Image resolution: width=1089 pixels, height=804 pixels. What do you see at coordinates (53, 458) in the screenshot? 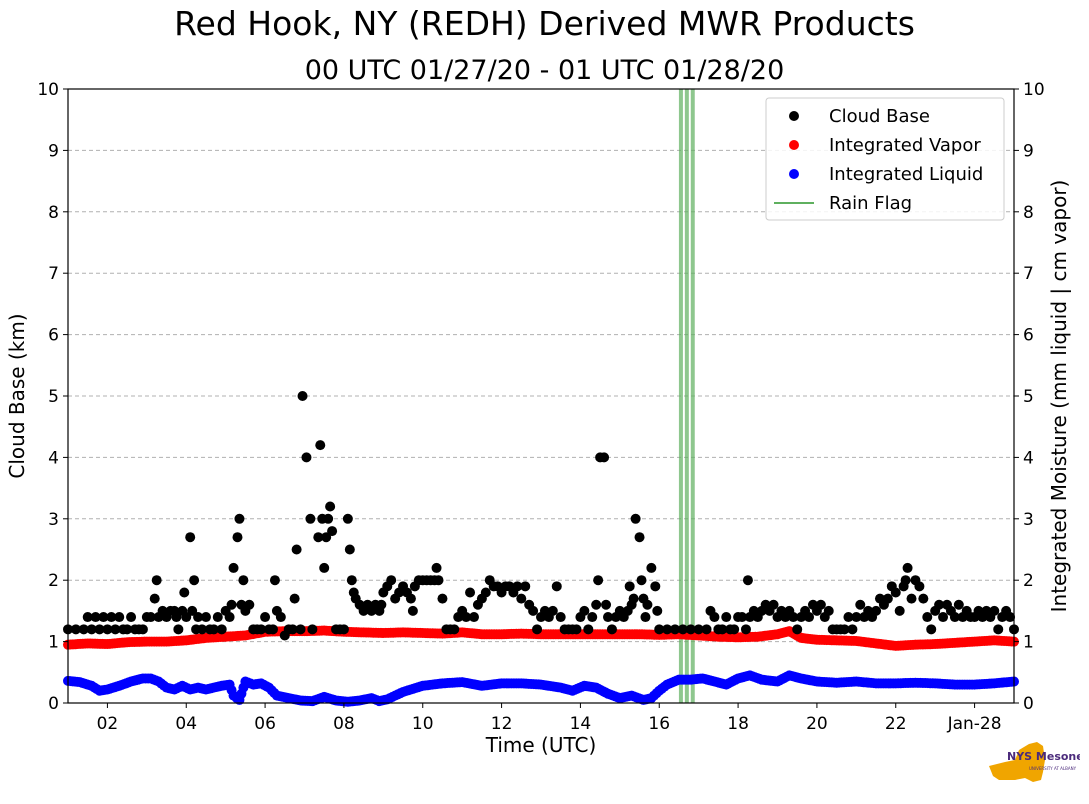
I see `y-tick-label: 4` at bounding box center [53, 458].